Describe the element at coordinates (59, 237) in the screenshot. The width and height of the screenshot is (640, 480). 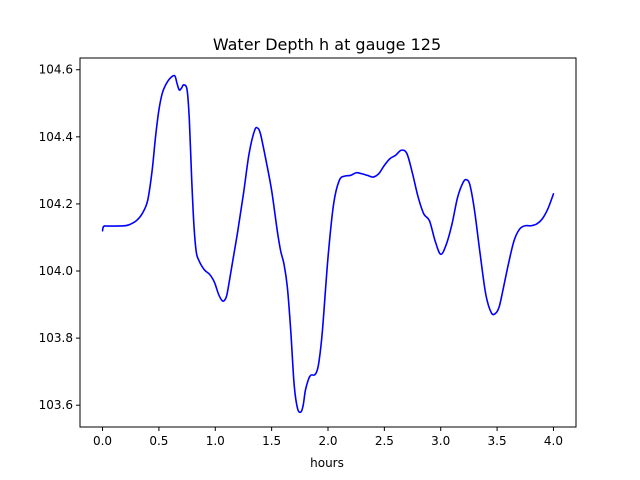
I see `y-axis: 103.6 103.8 104.0 104.2 104.4 104.6` at that location.